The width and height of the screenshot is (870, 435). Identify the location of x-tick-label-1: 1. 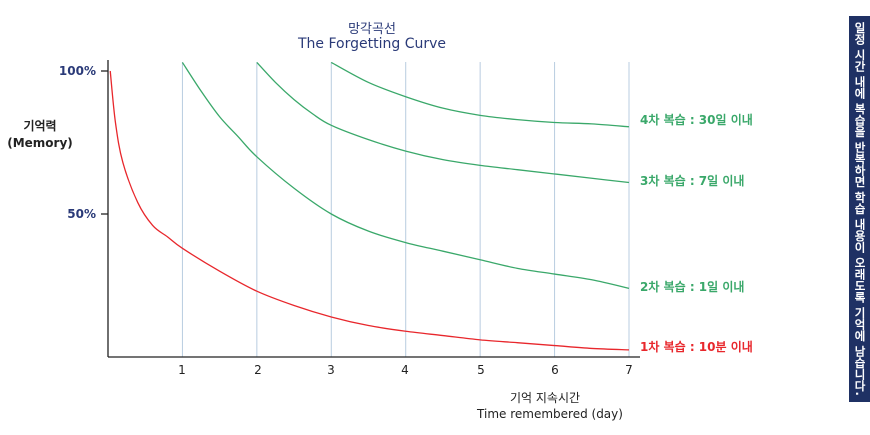
(182, 370).